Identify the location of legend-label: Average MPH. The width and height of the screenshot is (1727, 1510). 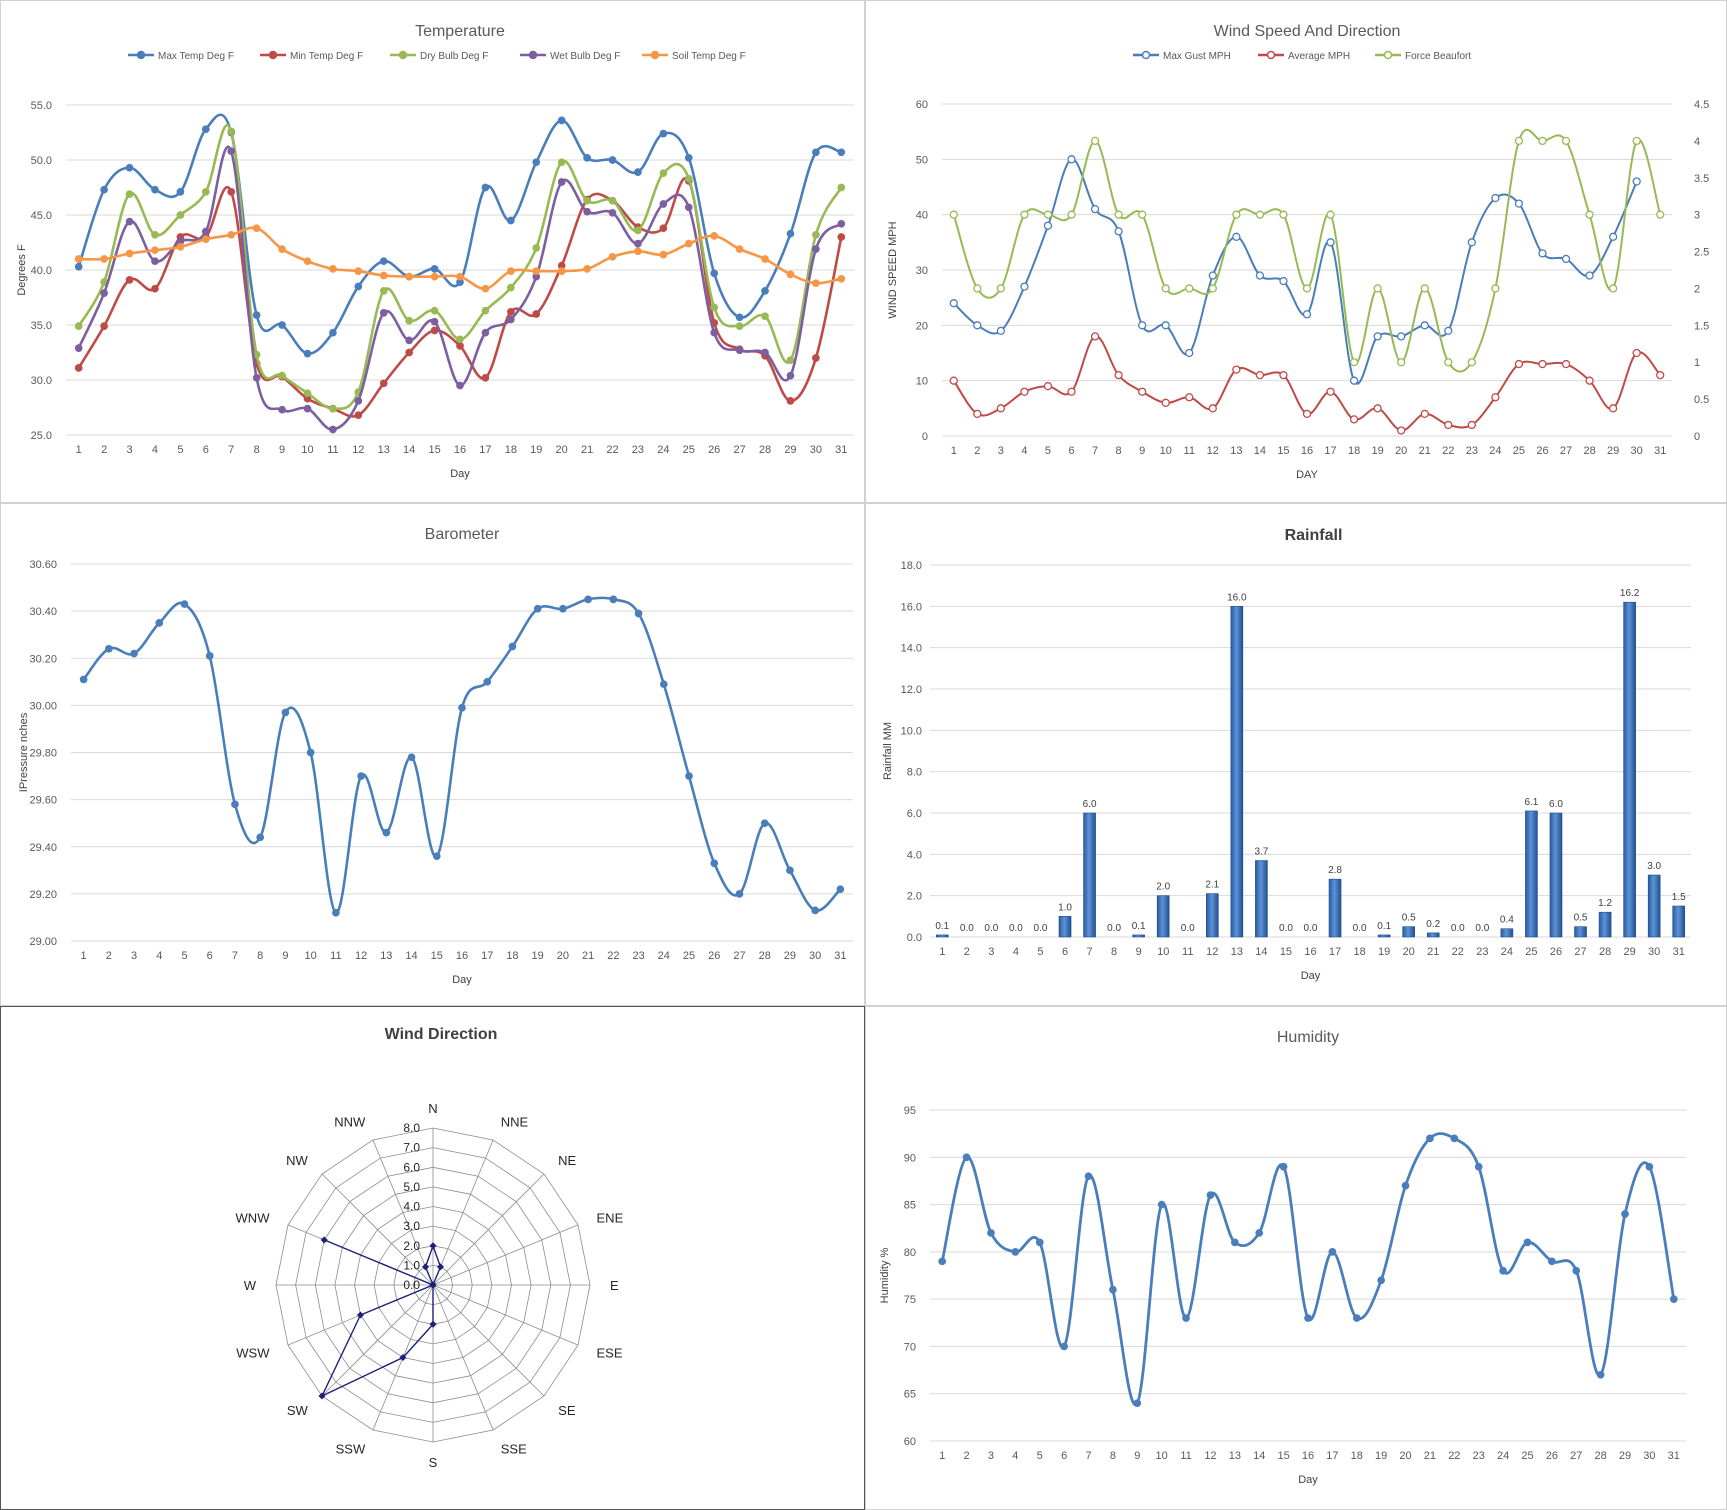
(1319, 56).